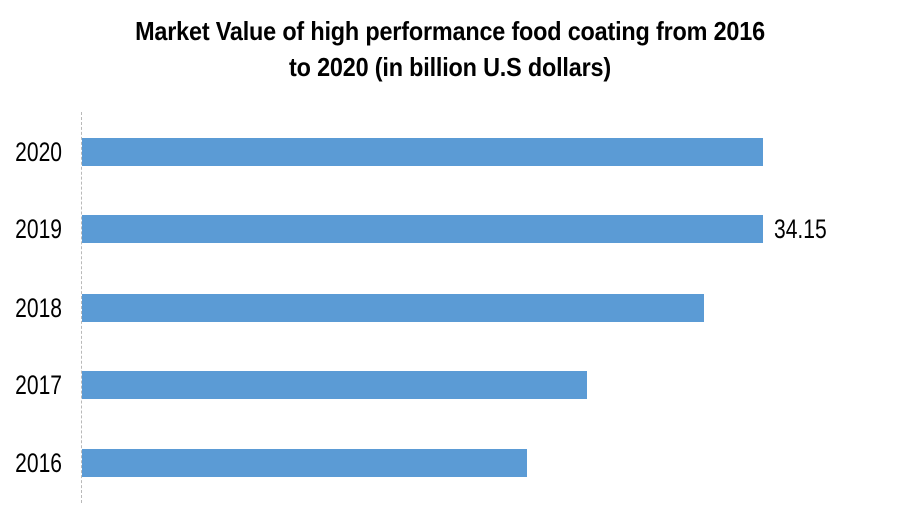 Image resolution: width=900 pixels, height=525 pixels. Describe the element at coordinates (450, 67) in the screenshot. I see `chart-title-line2: to 2020 (in billion U.S dollars)` at that location.